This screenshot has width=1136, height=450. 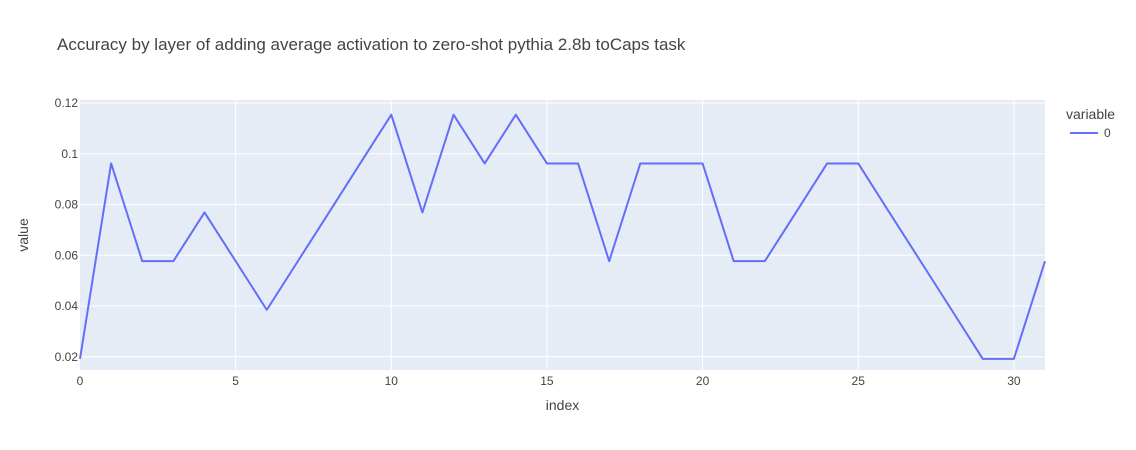 What do you see at coordinates (392, 381) in the screenshot?
I see `x-tick-label: 10` at bounding box center [392, 381].